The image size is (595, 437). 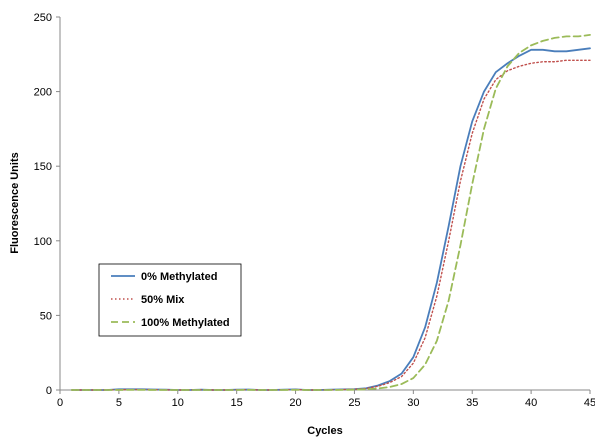 I want to click on legend-label-3: 100% Methylated, so click(x=185, y=323).